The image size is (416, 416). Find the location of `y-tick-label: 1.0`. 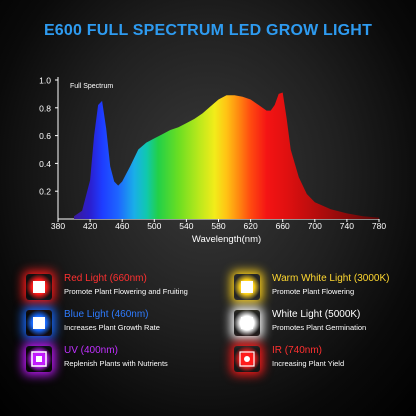

y-tick-label: 1.0 is located at coordinates (45, 81).